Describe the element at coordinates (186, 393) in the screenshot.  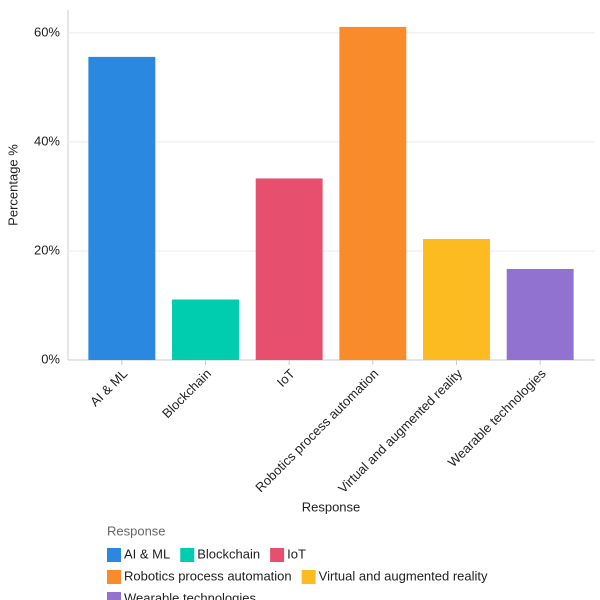
I see `x-tick-label: Blockchain` at that location.